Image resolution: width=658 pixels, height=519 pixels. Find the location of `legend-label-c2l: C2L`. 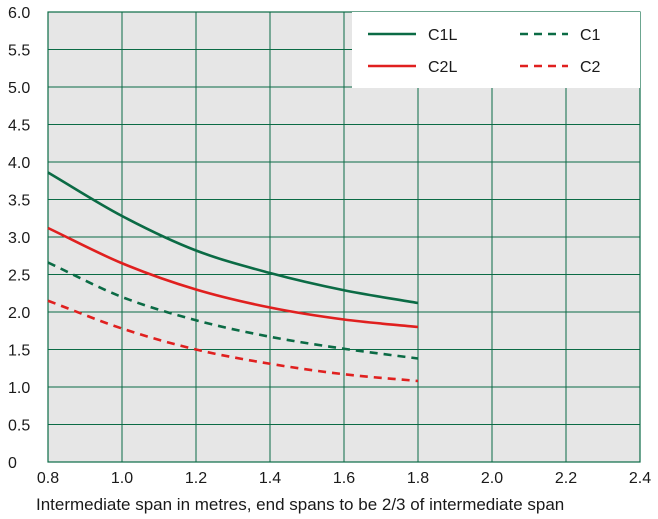

legend-label-c2l: C2L is located at coordinates (442, 67).